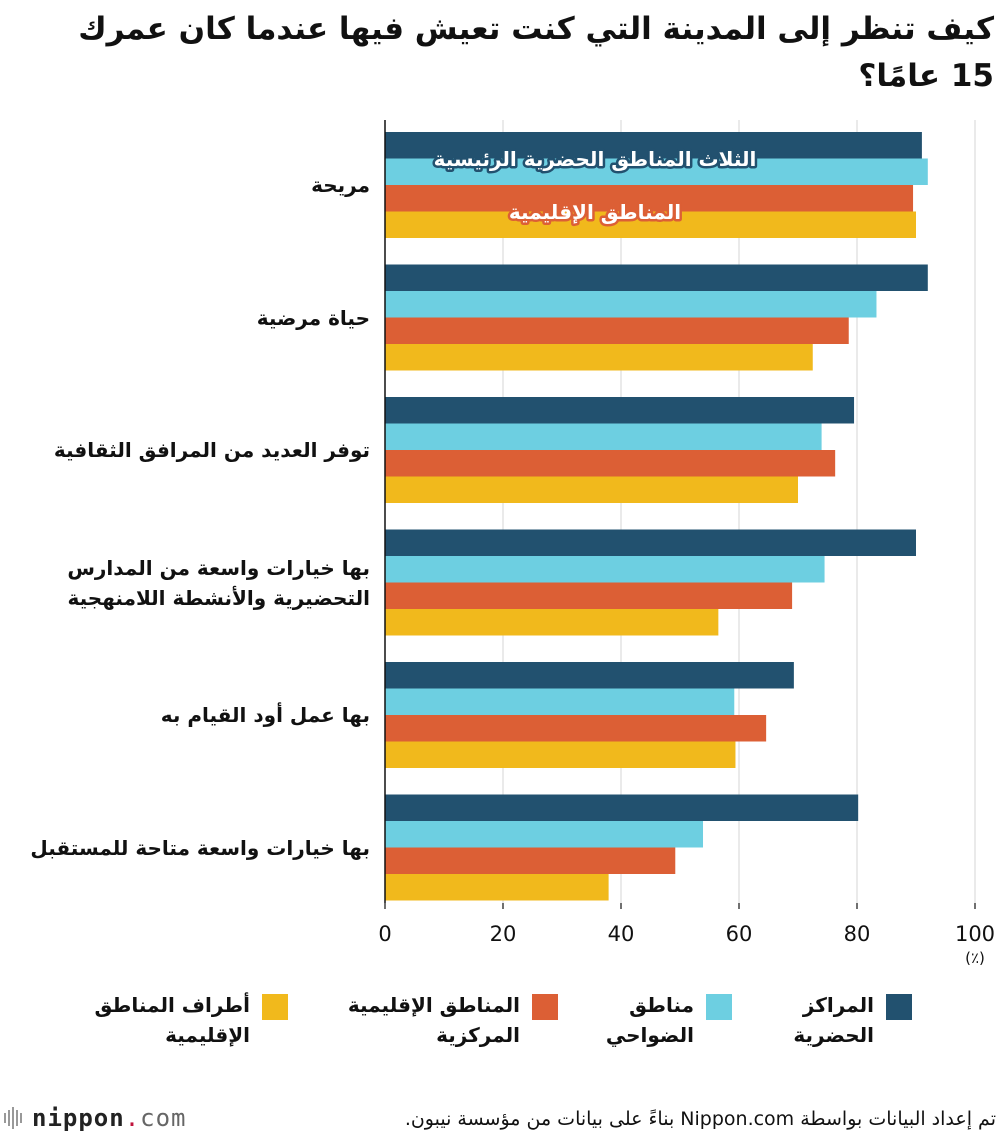  I want to click on x-tick-label: 100, so click(975, 934).